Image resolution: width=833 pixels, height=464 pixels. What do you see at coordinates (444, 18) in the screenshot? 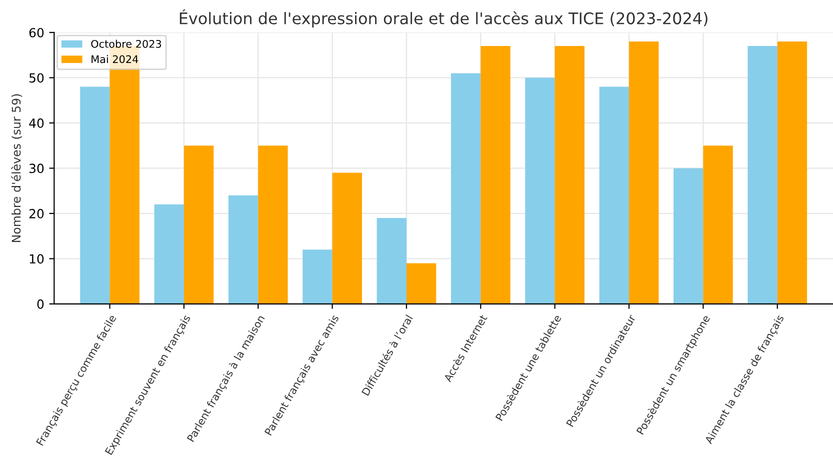
I see `chart-title: Évolution de l'expression orale et de l'accès aux TICE (2023-2024)` at bounding box center [444, 18].